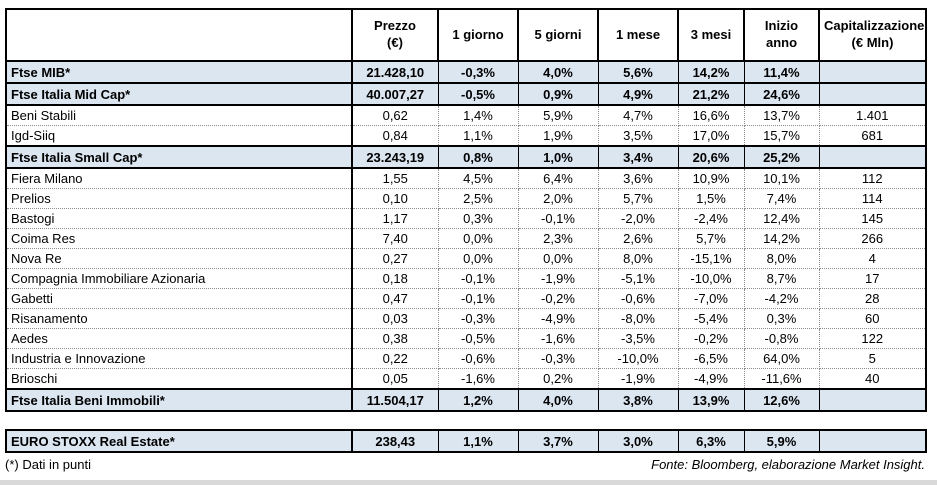 Image resolution: width=937 pixels, height=485 pixels. I want to click on value-cell: -0,2%, so click(558, 298).